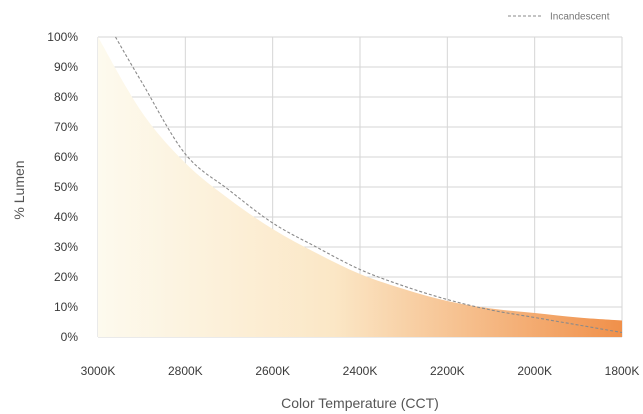  Describe the element at coordinates (360, 403) in the screenshot. I see `x-axis-title: Color Temperature (CCT)` at that location.